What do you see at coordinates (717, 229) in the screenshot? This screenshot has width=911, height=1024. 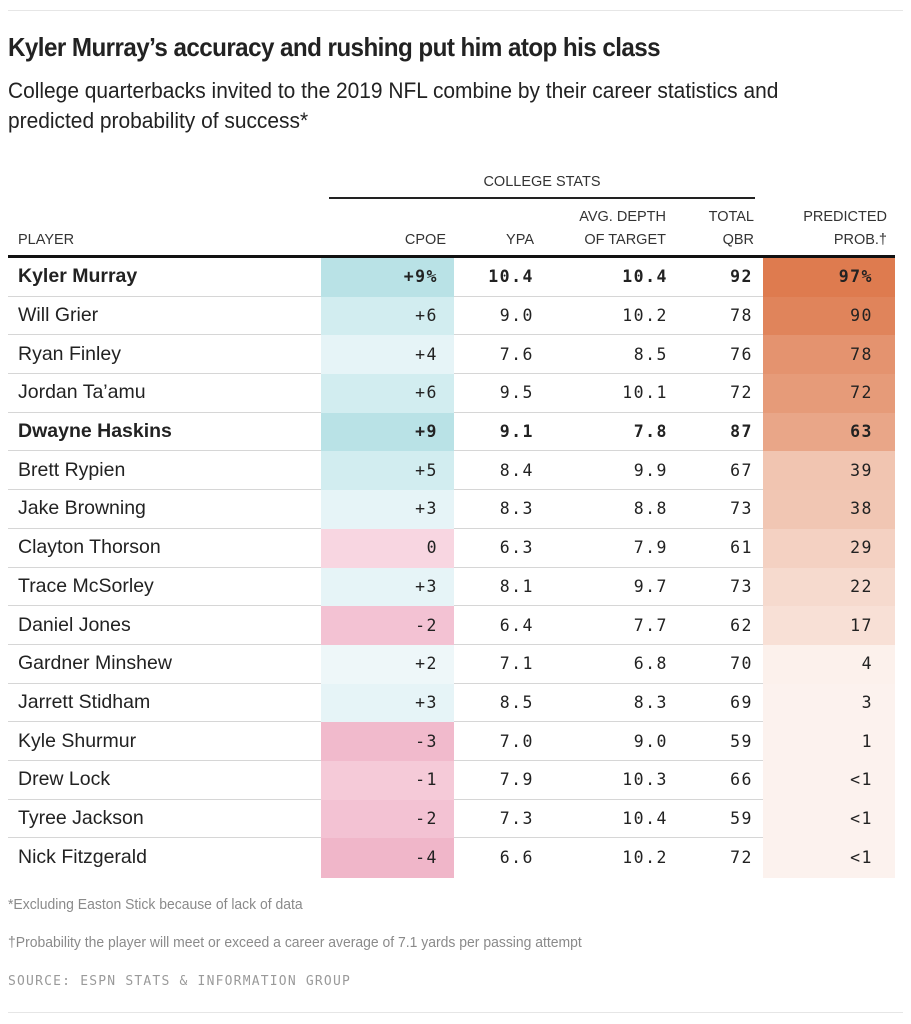 I see `header-qbr: TOTAL QBR` at bounding box center [717, 229].